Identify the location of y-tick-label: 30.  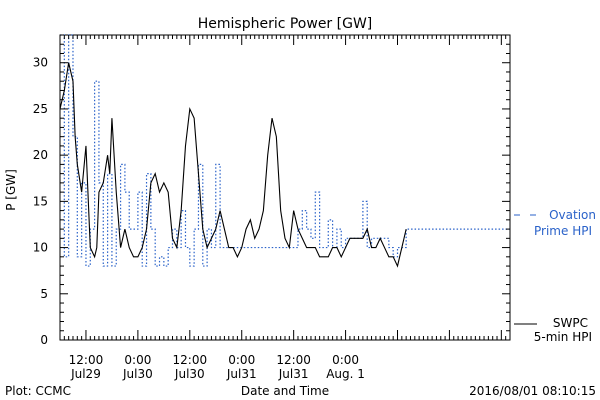
(40, 63).